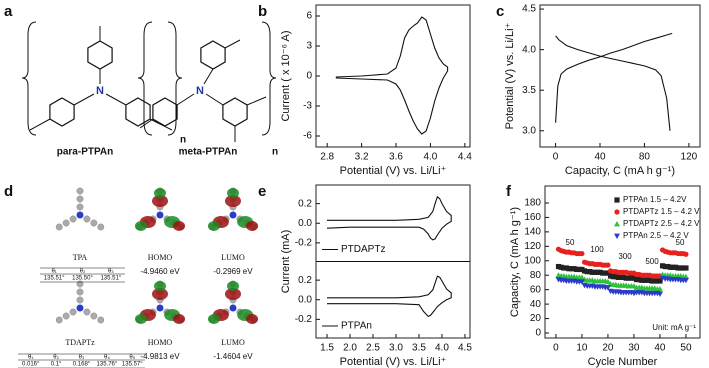  Describe the element at coordinates (363, 249) in the screenshot. I see `legend-label: PTDAPTz` at that location.